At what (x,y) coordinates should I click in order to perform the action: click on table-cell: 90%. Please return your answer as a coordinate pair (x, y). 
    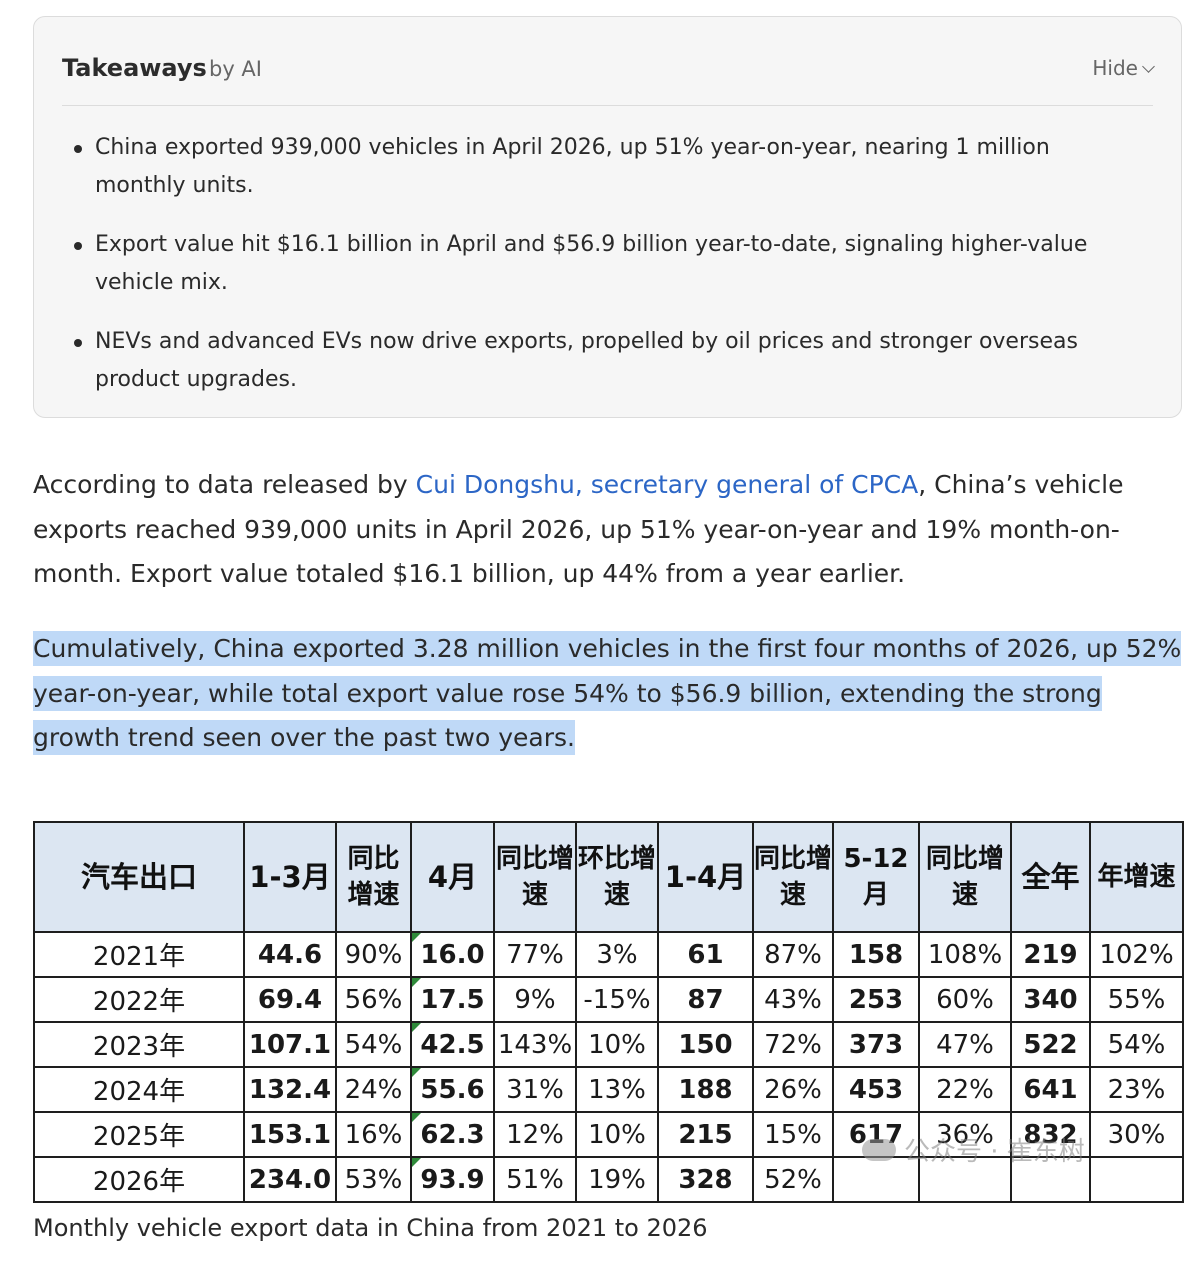
    Looking at the image, I should click on (373, 954).